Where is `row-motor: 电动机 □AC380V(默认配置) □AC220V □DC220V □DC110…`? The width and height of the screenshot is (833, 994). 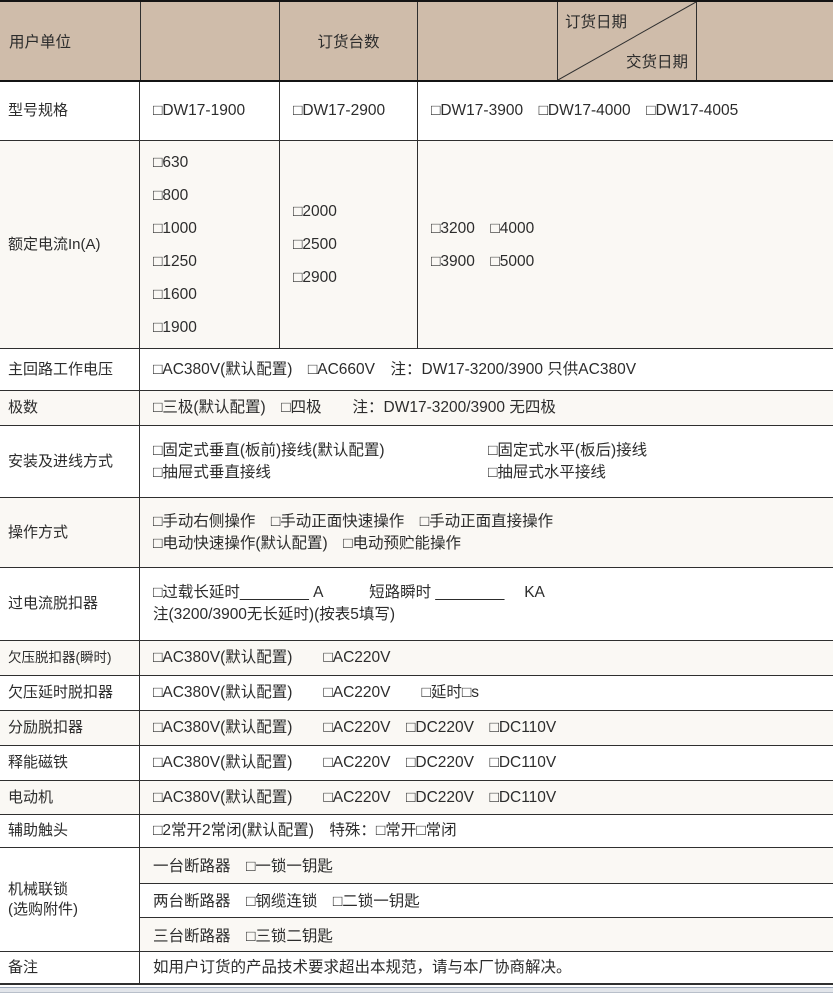 row-motor: 电动机 □AC380V(默认配置) □AC220V □DC220V □DC110… is located at coordinates (416, 798).